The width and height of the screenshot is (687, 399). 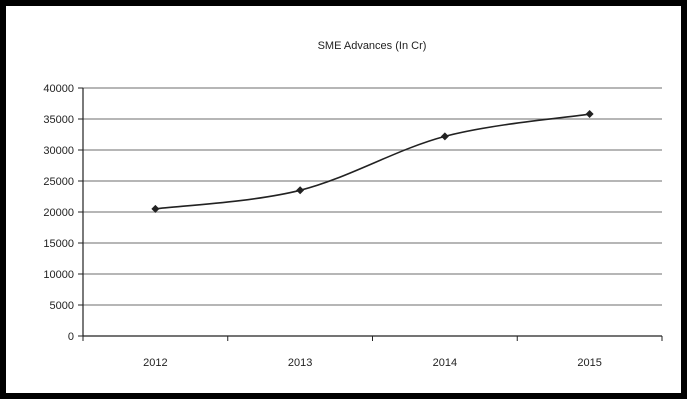 What do you see at coordinates (589, 363) in the screenshot?
I see `x-tick-label: 2015` at bounding box center [589, 363].